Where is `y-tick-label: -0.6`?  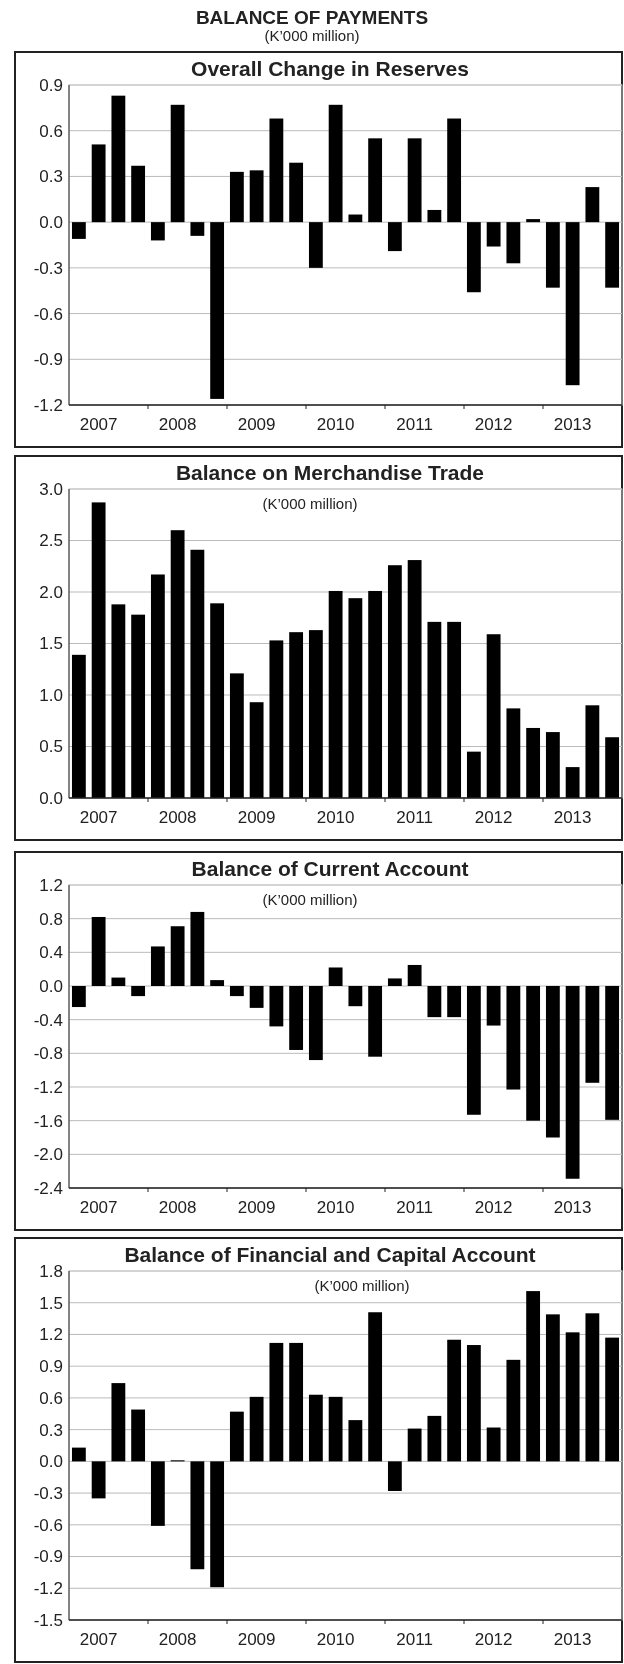 y-tick-label: -0.6 is located at coordinates (48, 1525).